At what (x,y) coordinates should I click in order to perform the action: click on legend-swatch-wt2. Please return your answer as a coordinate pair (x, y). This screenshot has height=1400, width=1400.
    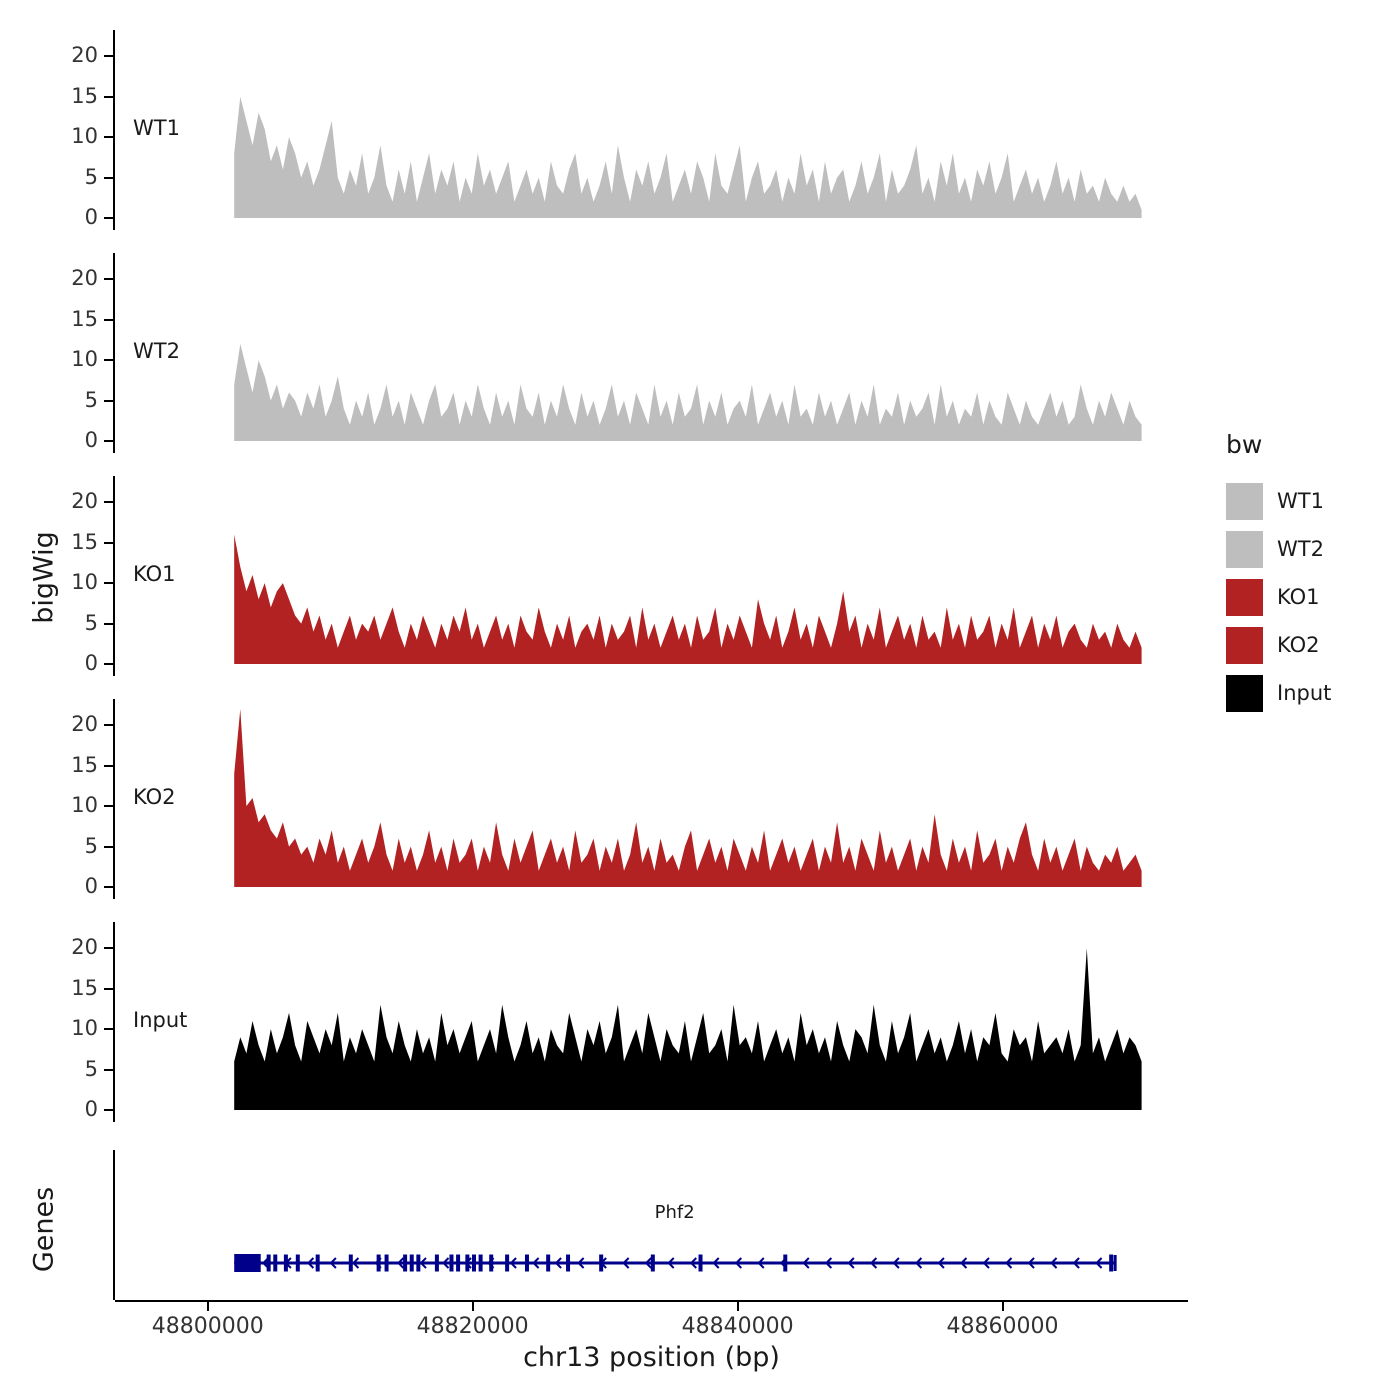
    Looking at the image, I should click on (1244, 549).